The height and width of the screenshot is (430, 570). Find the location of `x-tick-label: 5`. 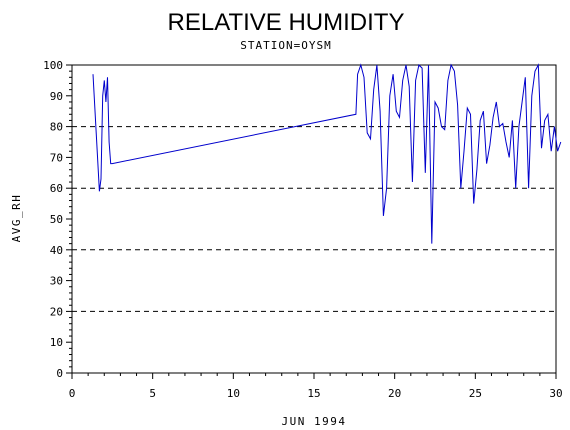

x-tick-label: 5 is located at coordinates (152, 393).